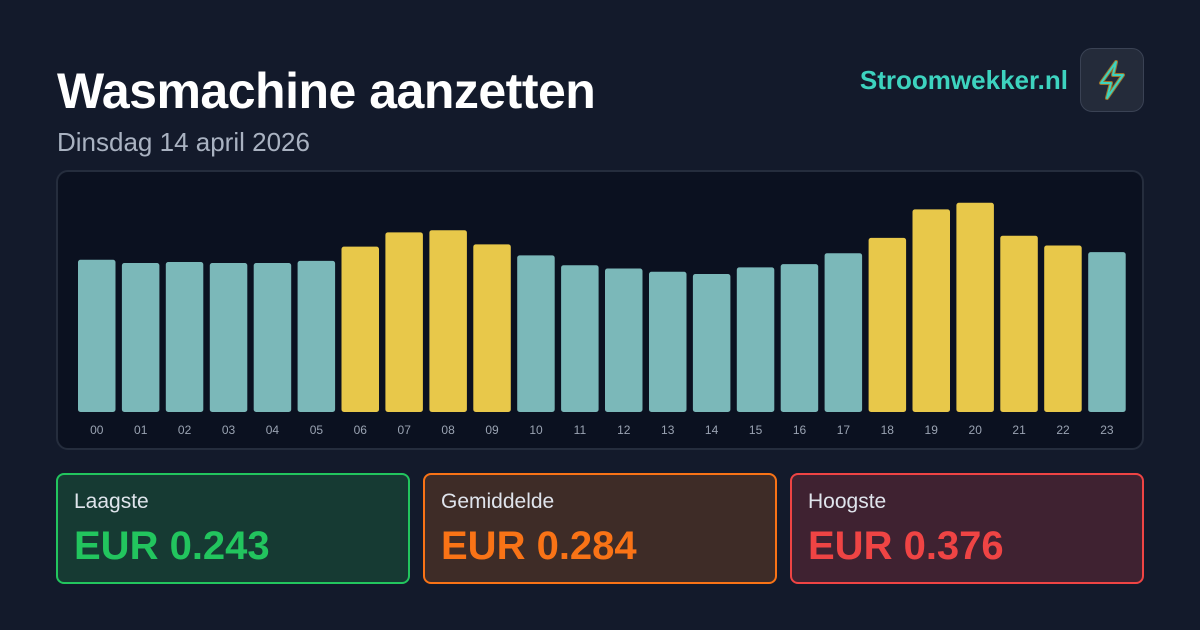 This screenshot has width=1200, height=630. I want to click on tick-label-22: 22, so click(1063, 430).